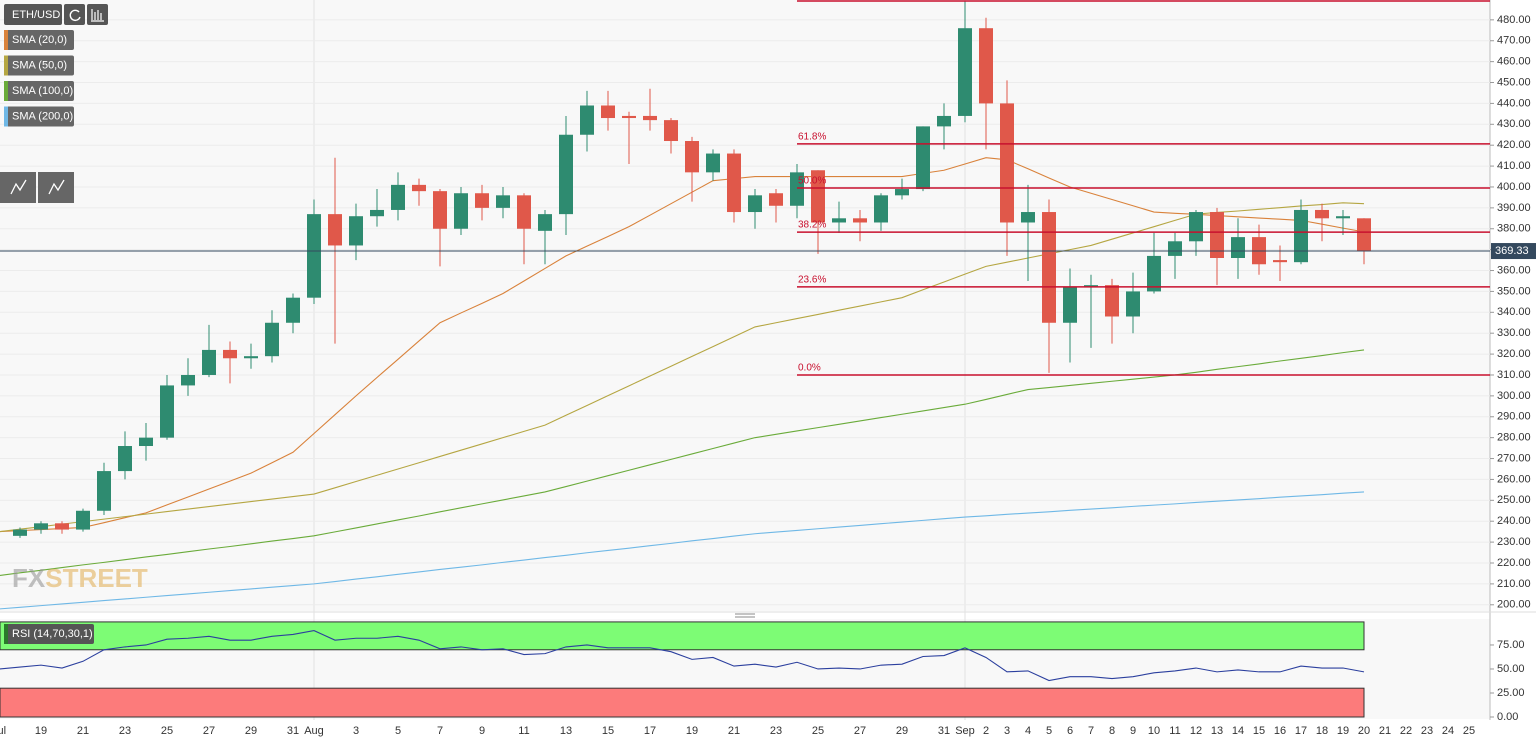 This screenshot has height=744, width=1536. Describe the element at coordinates (566, 731) in the screenshot. I see `x-tick-label: 13` at that location.